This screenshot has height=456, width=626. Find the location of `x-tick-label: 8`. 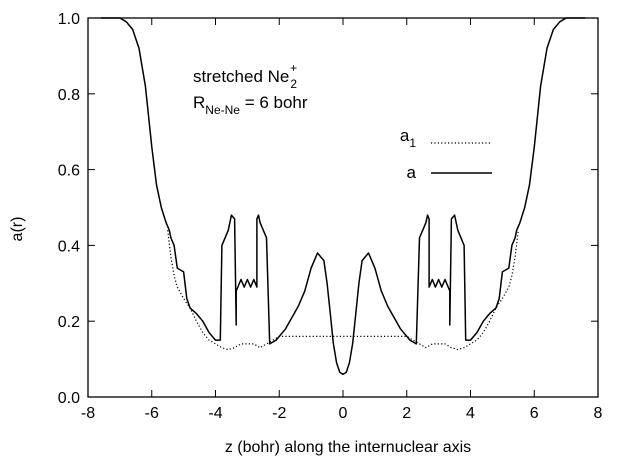

x-tick-label: 8 is located at coordinates (598, 413).